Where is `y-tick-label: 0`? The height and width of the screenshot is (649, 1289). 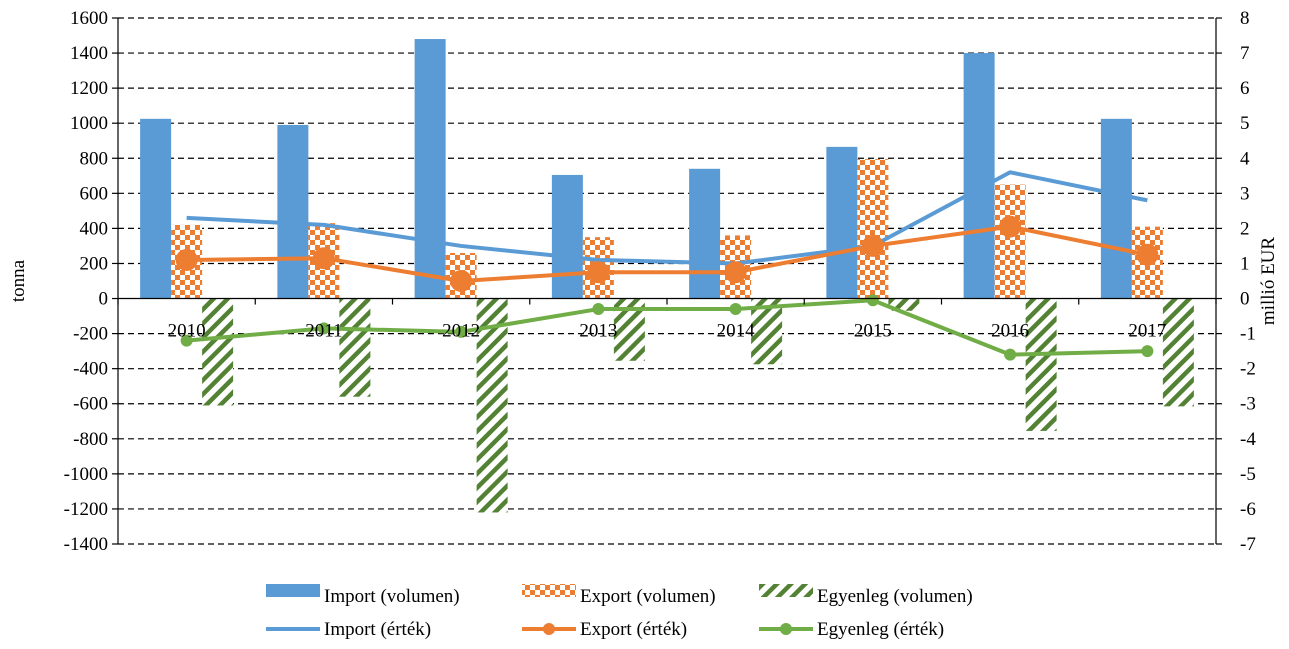
y-tick-label: 0 is located at coordinates (104, 299).